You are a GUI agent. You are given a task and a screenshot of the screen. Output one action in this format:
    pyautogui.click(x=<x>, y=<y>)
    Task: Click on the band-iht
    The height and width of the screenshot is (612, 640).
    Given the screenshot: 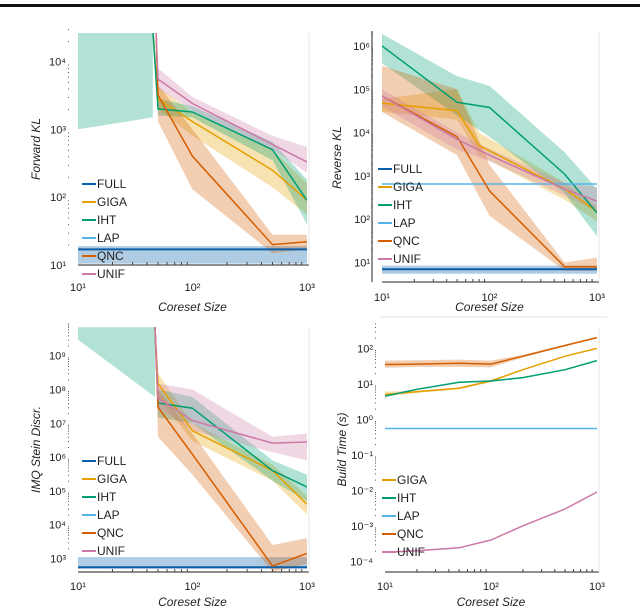 What is the action you would take?
    pyautogui.click(x=230, y=129)
    